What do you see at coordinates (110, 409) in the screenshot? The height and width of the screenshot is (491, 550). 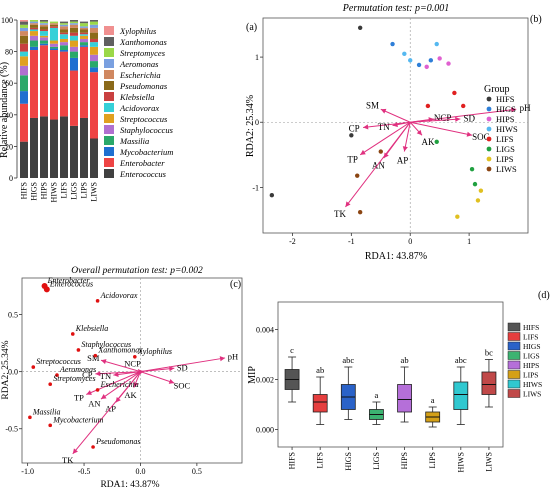 I see `panel-c-arrow-label: AP` at bounding box center [110, 409].